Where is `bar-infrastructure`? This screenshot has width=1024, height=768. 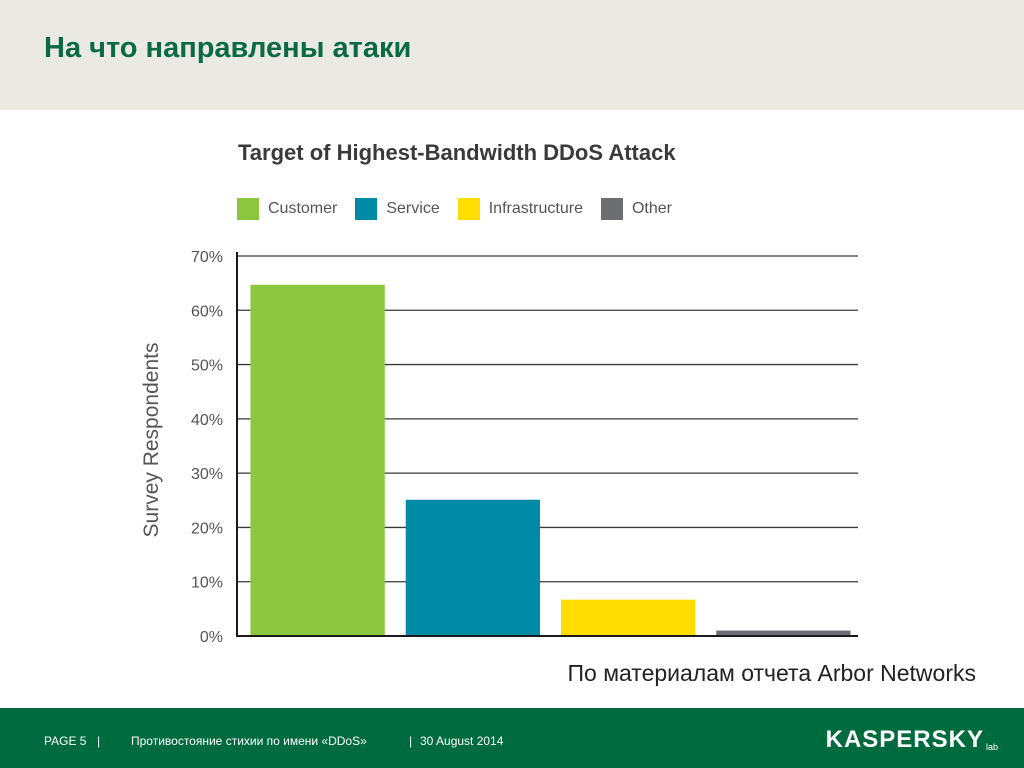 bar-infrastructure is located at coordinates (628, 617).